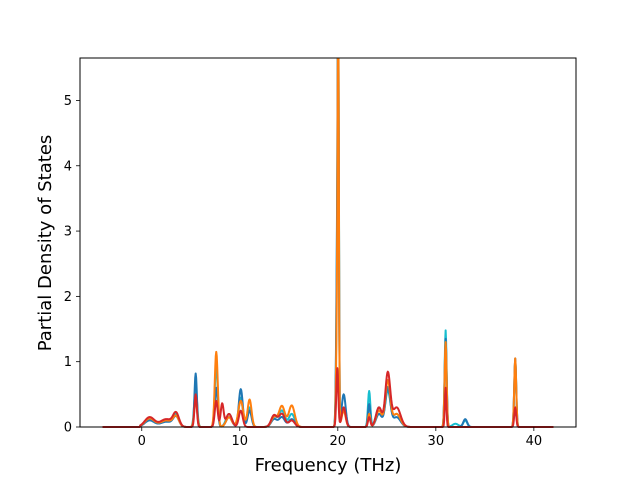 The height and width of the screenshot is (485, 640). Describe the element at coordinates (338, 441) in the screenshot. I see `x-tick-label: 20` at that location.